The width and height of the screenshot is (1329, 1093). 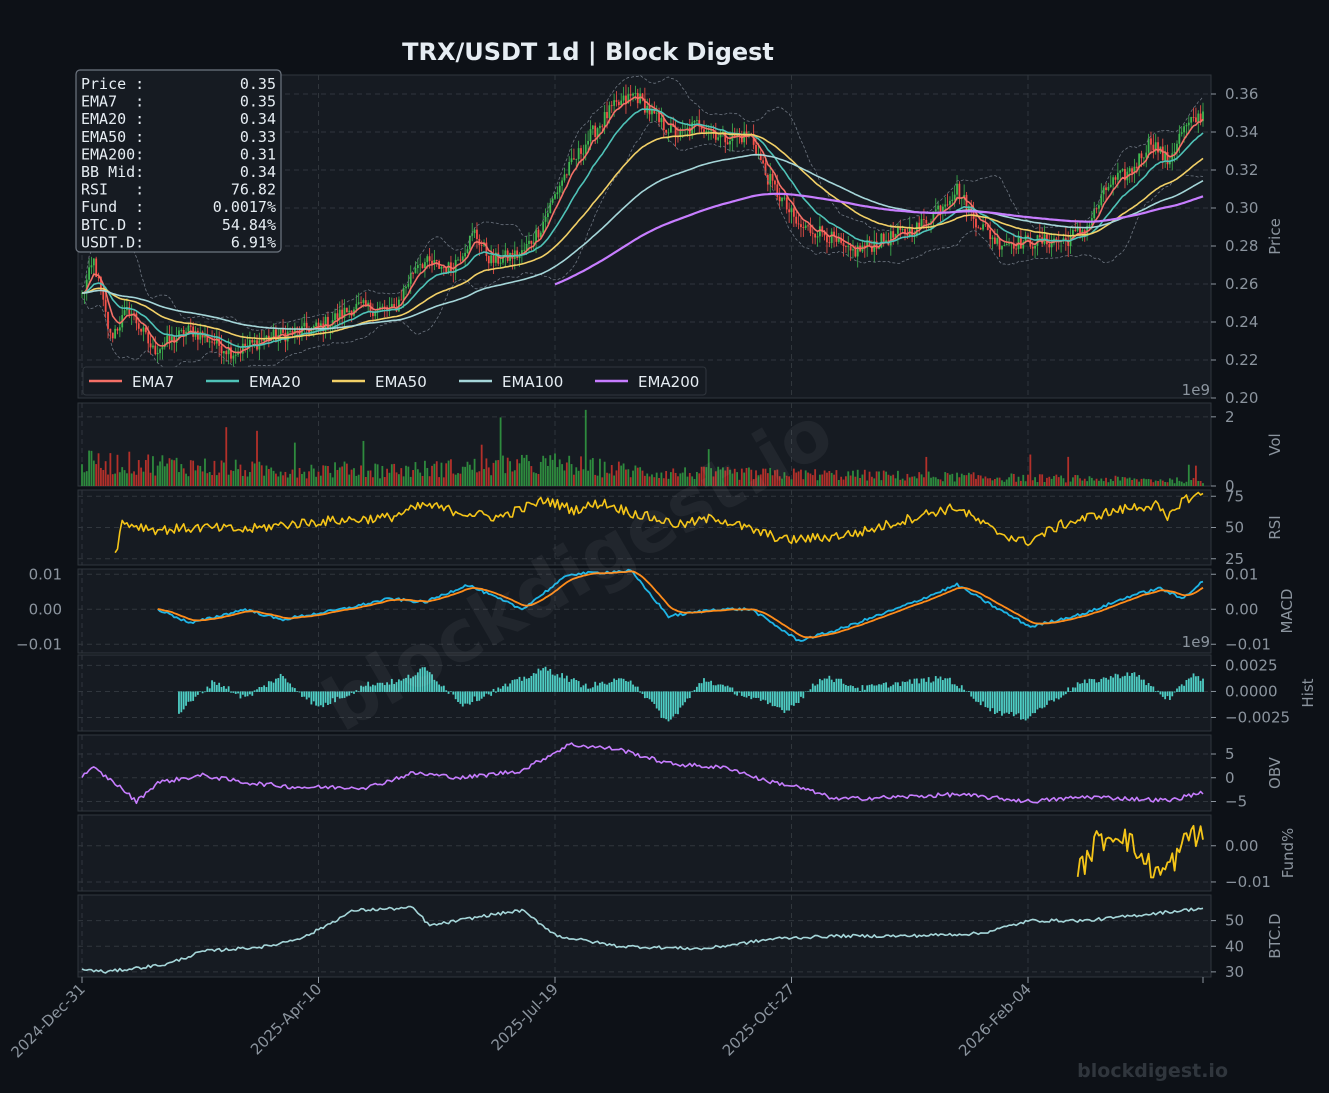 I want to click on y-tick-label: 5, so click(x=1230, y=754).